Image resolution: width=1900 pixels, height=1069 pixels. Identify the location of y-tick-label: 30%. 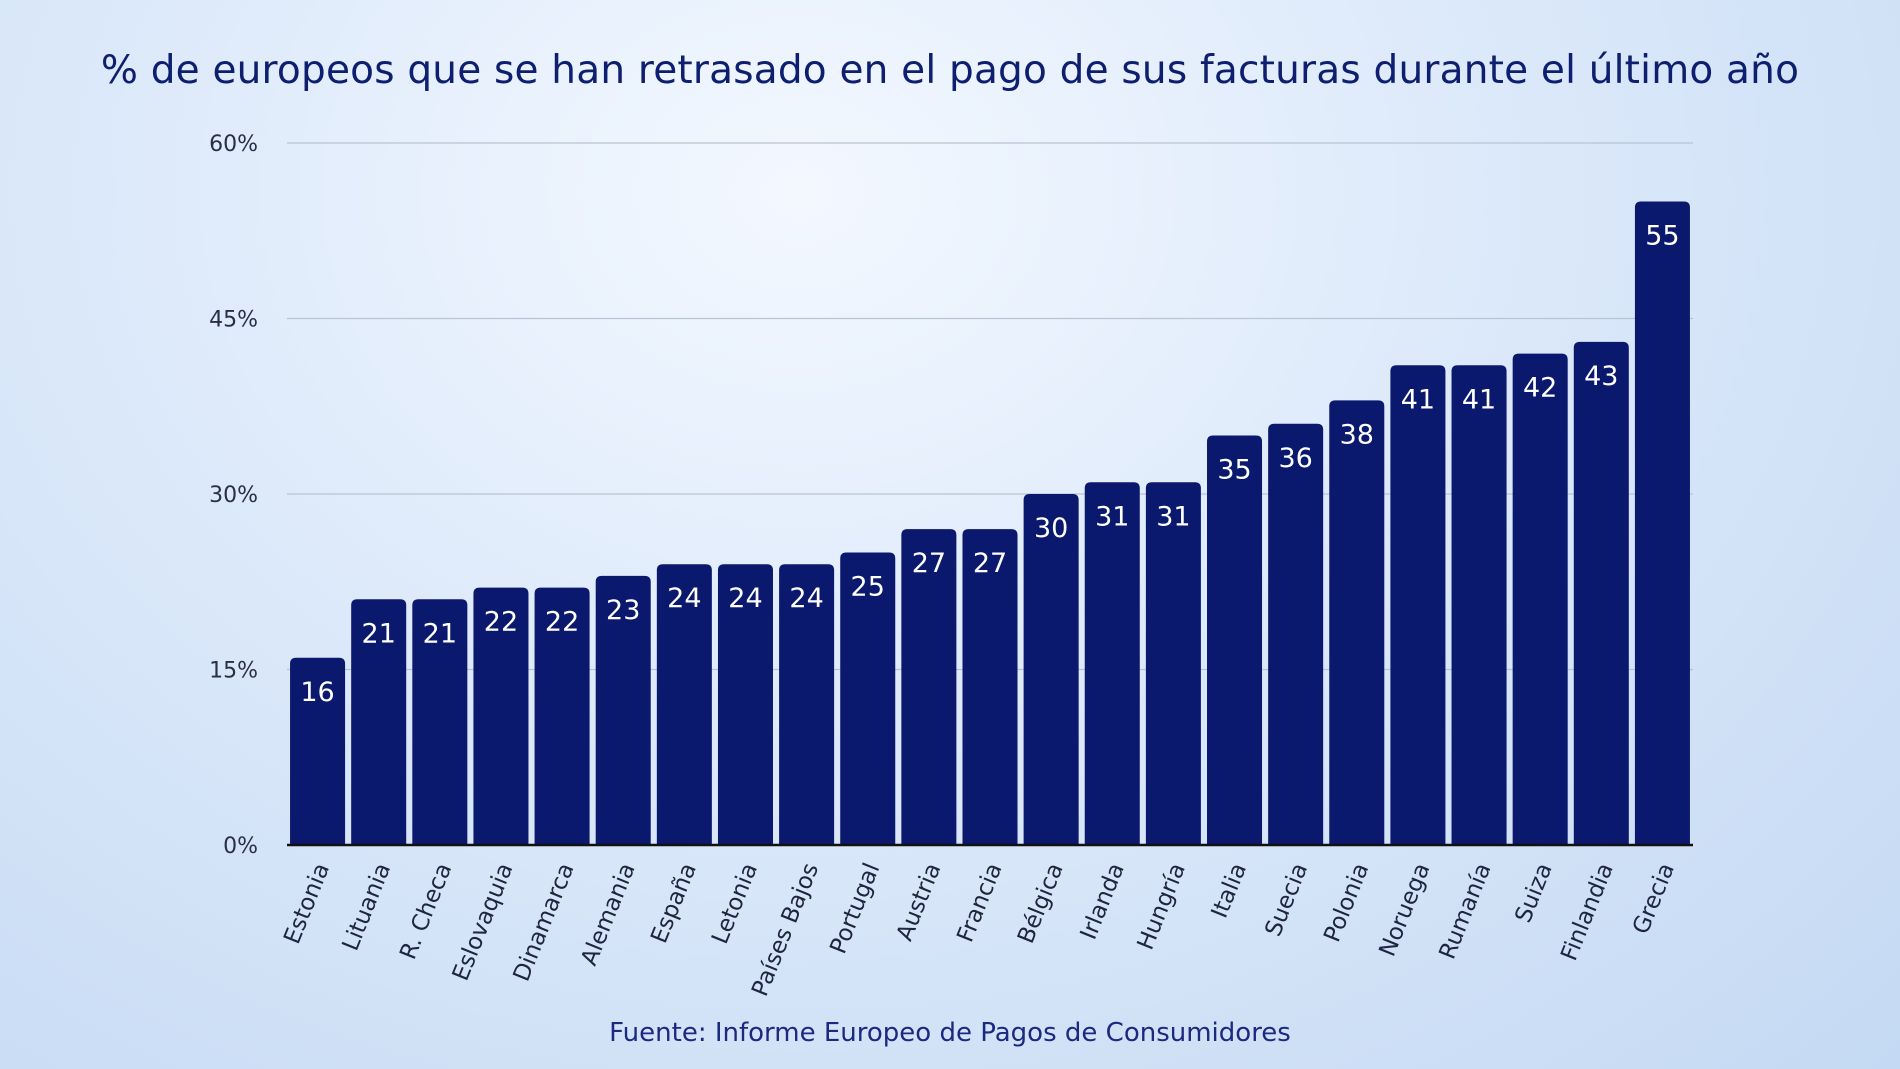
(233, 495).